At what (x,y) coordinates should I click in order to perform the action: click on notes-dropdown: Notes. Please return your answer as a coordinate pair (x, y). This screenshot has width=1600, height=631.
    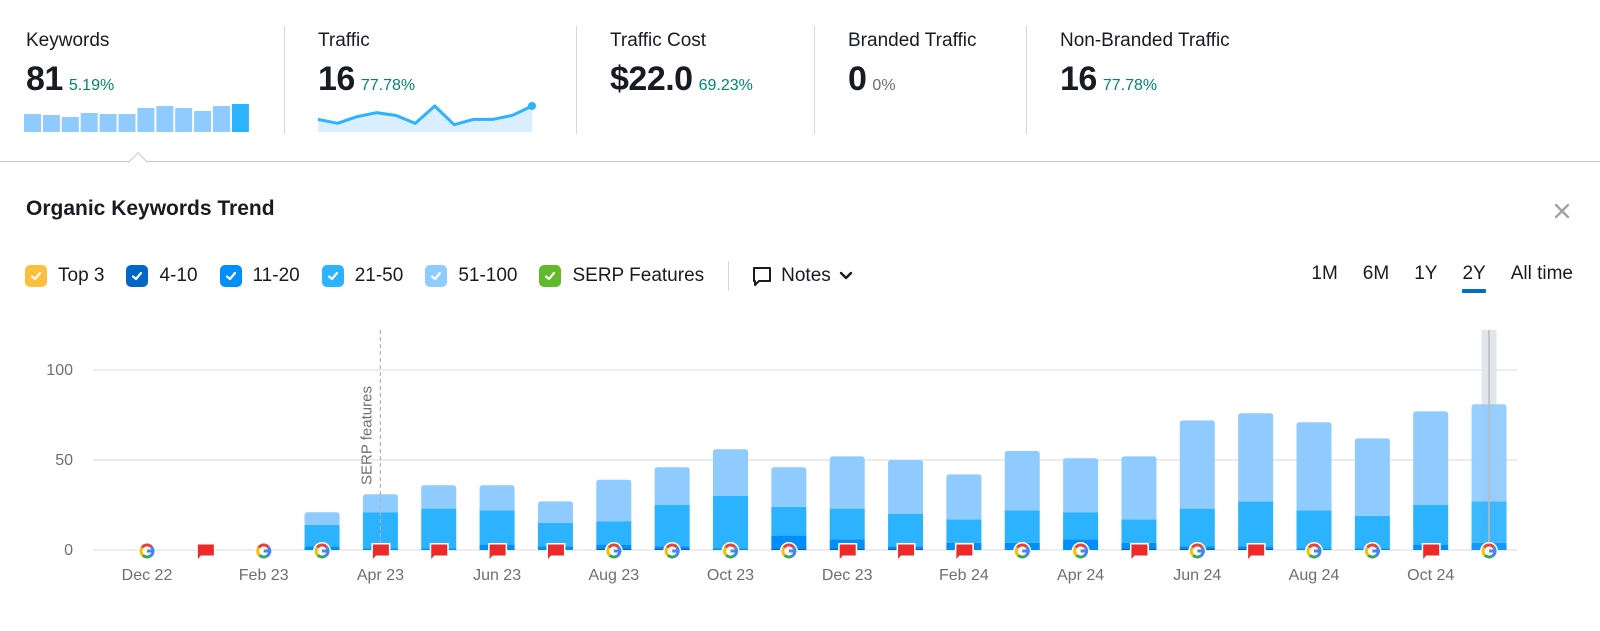
    Looking at the image, I should click on (802, 276).